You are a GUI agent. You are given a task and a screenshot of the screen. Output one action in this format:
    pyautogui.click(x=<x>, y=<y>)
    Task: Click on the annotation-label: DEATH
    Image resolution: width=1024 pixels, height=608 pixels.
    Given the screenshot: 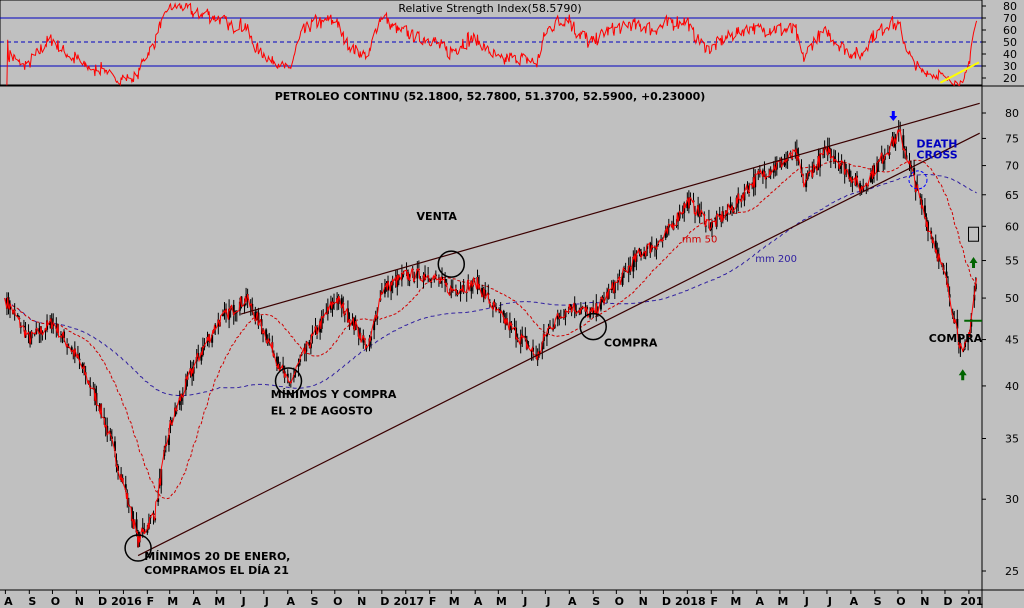 What is the action you would take?
    pyautogui.click(x=936, y=143)
    